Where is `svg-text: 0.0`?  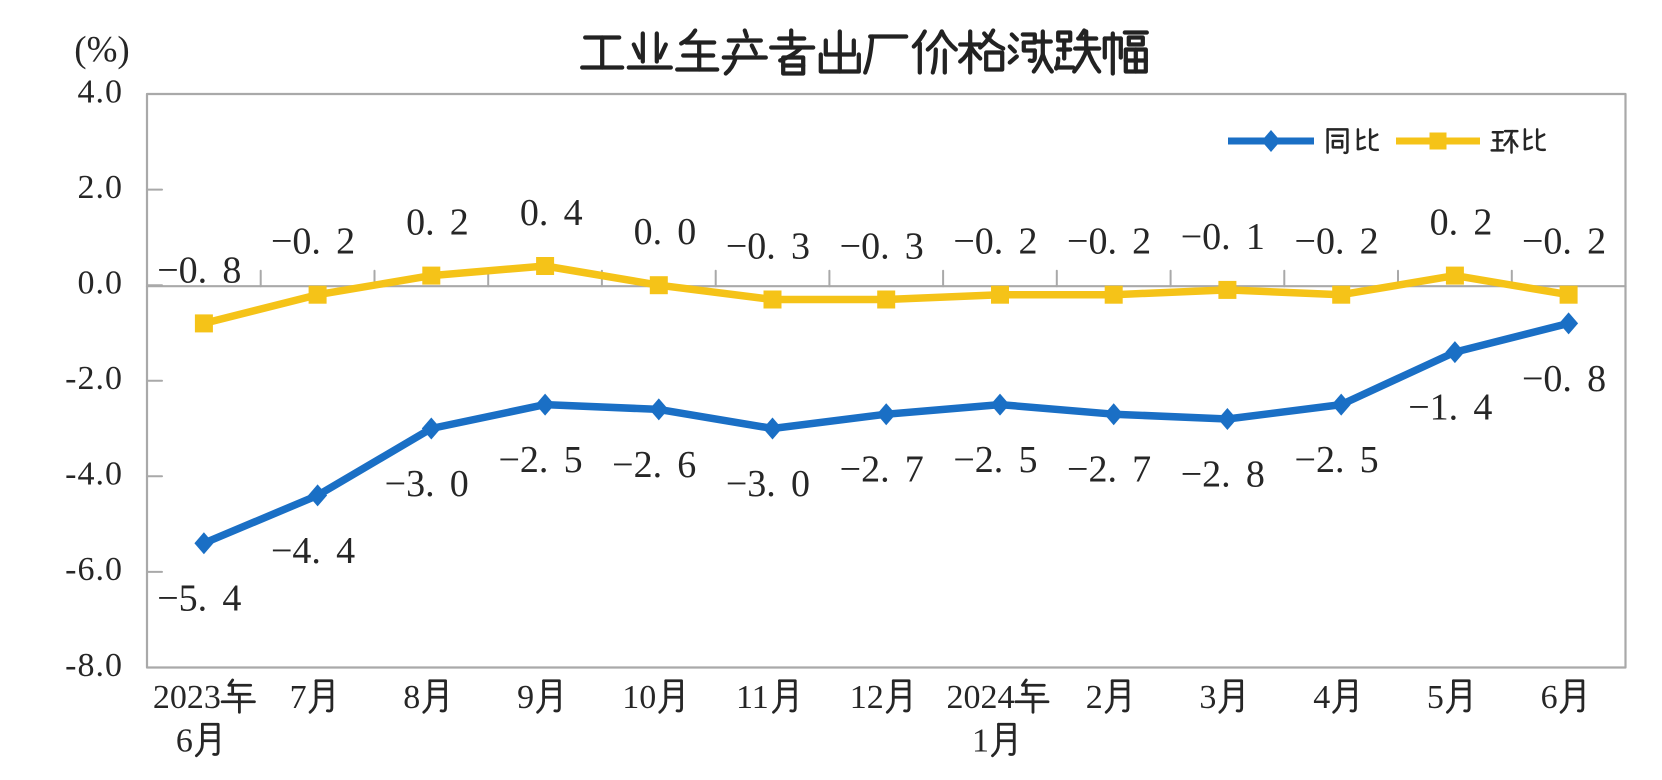
svg-text: 0.0 is located at coordinates (101, 283).